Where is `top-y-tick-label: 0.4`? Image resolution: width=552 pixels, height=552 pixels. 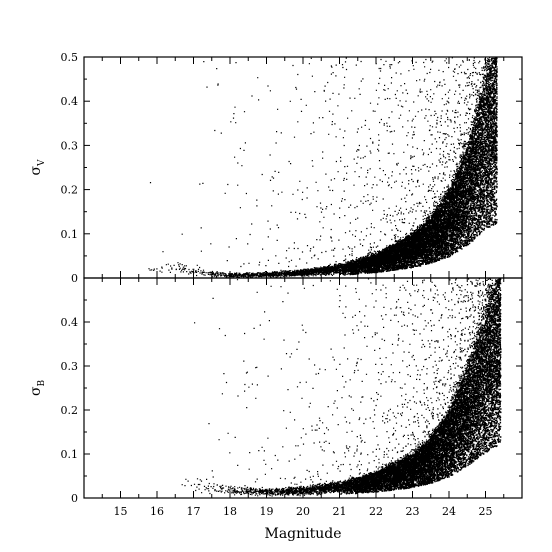
top-y-tick-label: 0.4 is located at coordinates (70, 101).